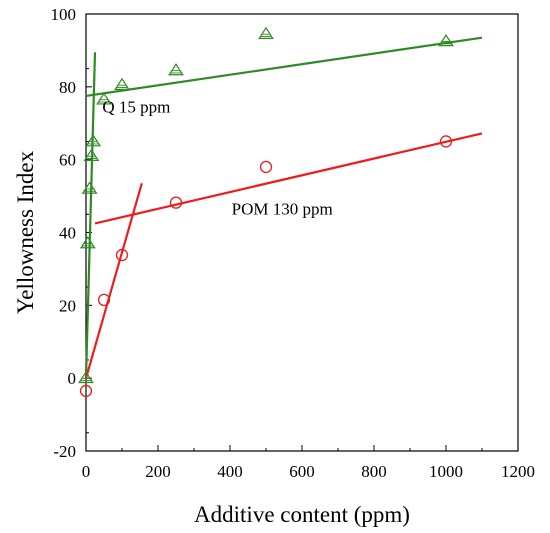 The height and width of the screenshot is (533, 550). I want to click on series-annotation: POM 130 ppm, so click(282, 208).